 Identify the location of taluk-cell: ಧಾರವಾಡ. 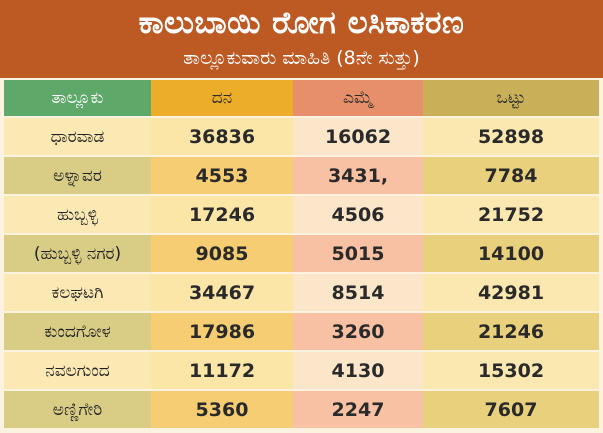
(77, 137).